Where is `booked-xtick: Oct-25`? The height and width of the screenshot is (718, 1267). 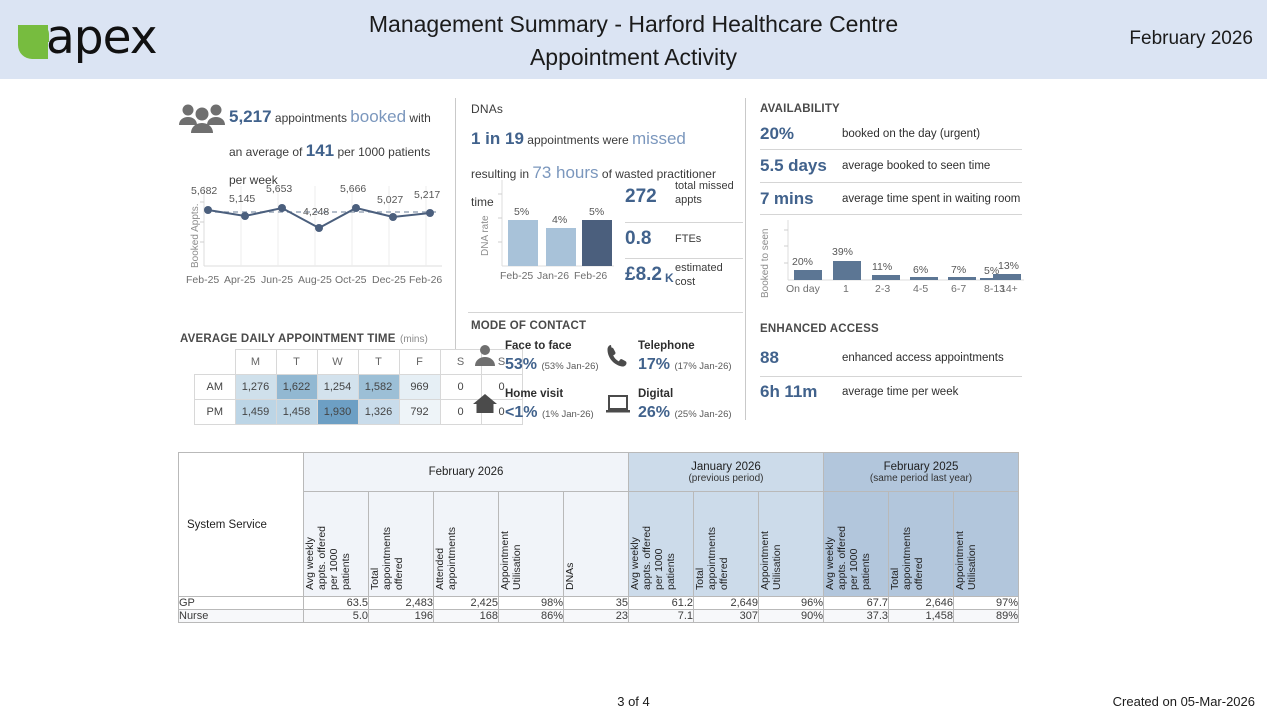
booked-xtick: Oct-25 is located at coordinates (351, 280).